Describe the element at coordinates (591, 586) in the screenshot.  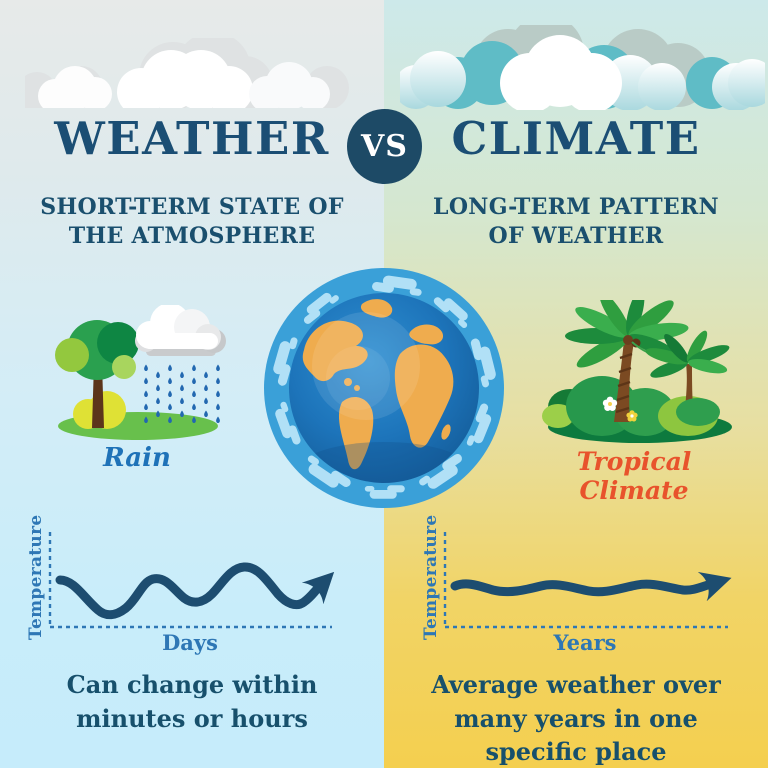
I see `flat-arrow-icon` at that location.